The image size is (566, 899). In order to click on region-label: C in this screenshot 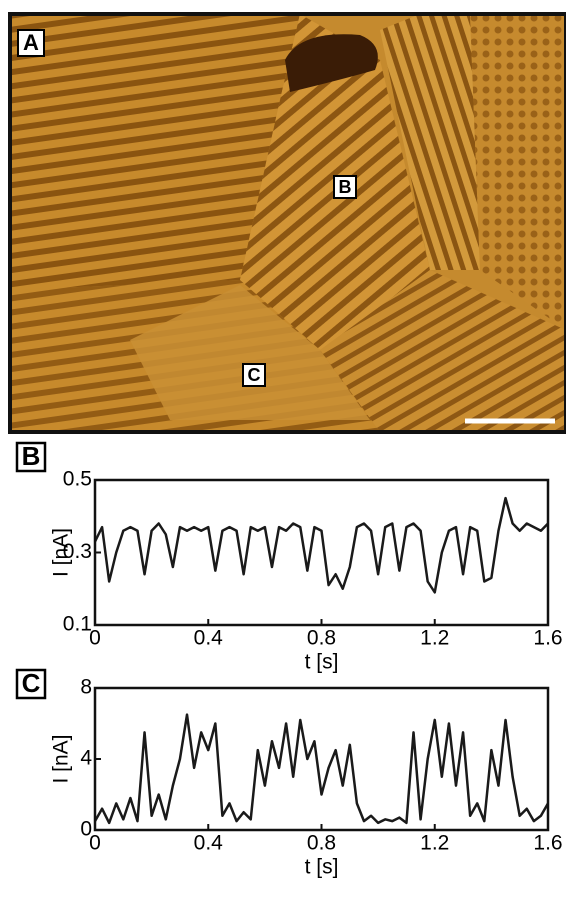, I will do `click(254, 375)`.